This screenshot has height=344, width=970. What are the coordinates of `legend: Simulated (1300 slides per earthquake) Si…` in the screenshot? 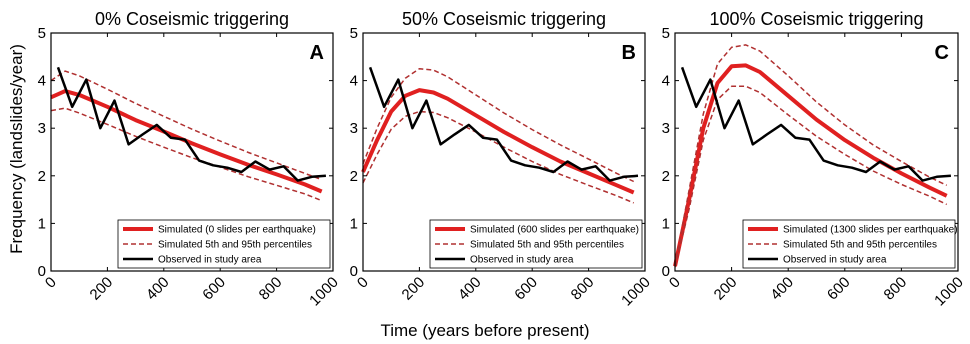 It's located at (850, 244).